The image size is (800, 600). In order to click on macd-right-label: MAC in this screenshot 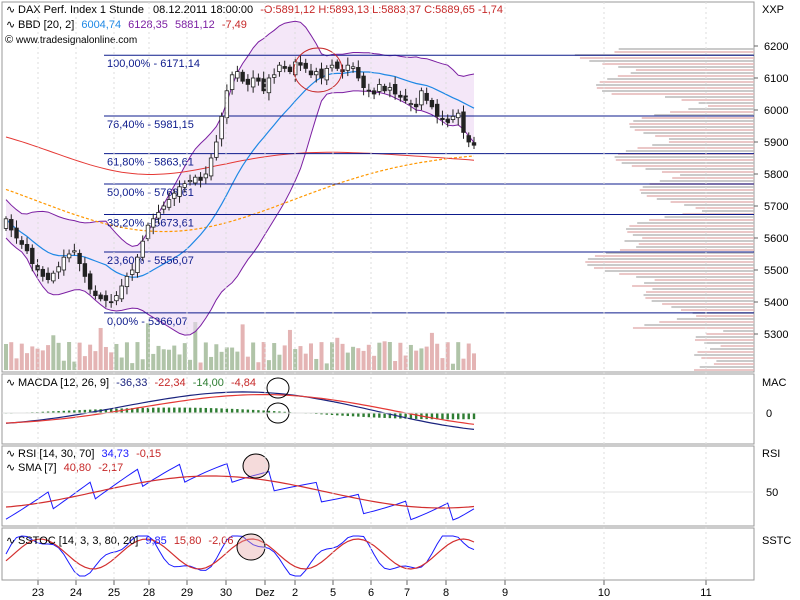, I will do `click(774, 383)`.